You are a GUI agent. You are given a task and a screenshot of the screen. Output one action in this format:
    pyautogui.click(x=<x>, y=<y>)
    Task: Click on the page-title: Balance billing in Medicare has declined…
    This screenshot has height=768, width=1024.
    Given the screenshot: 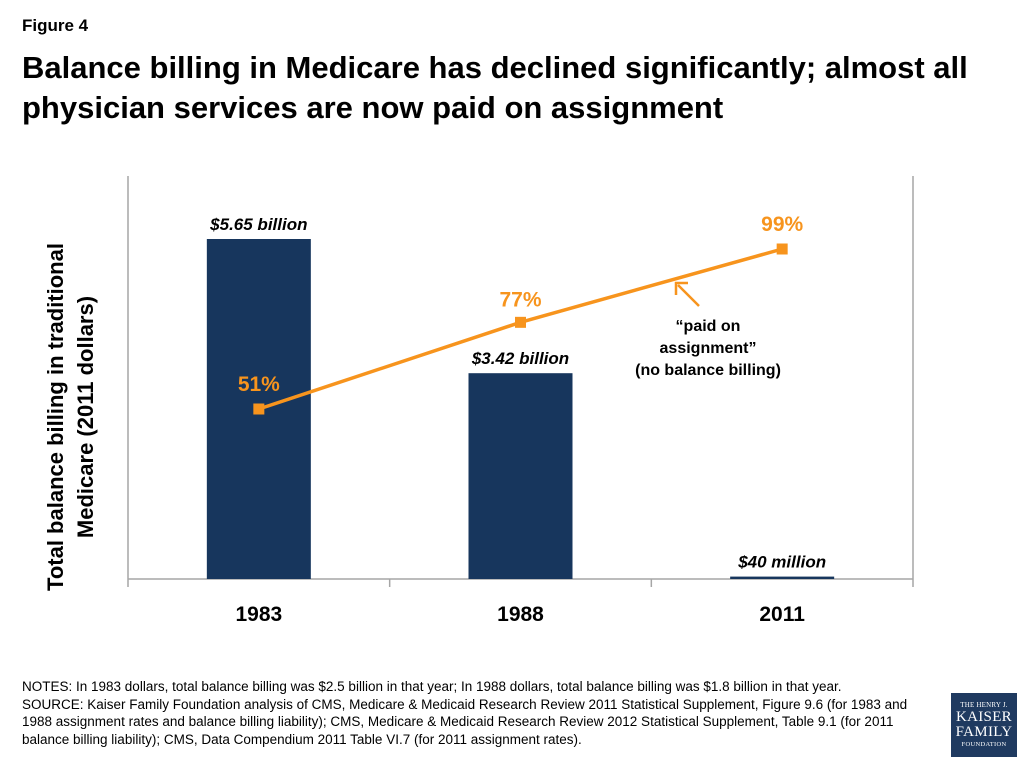 What is the action you would take?
    pyautogui.click(x=495, y=87)
    